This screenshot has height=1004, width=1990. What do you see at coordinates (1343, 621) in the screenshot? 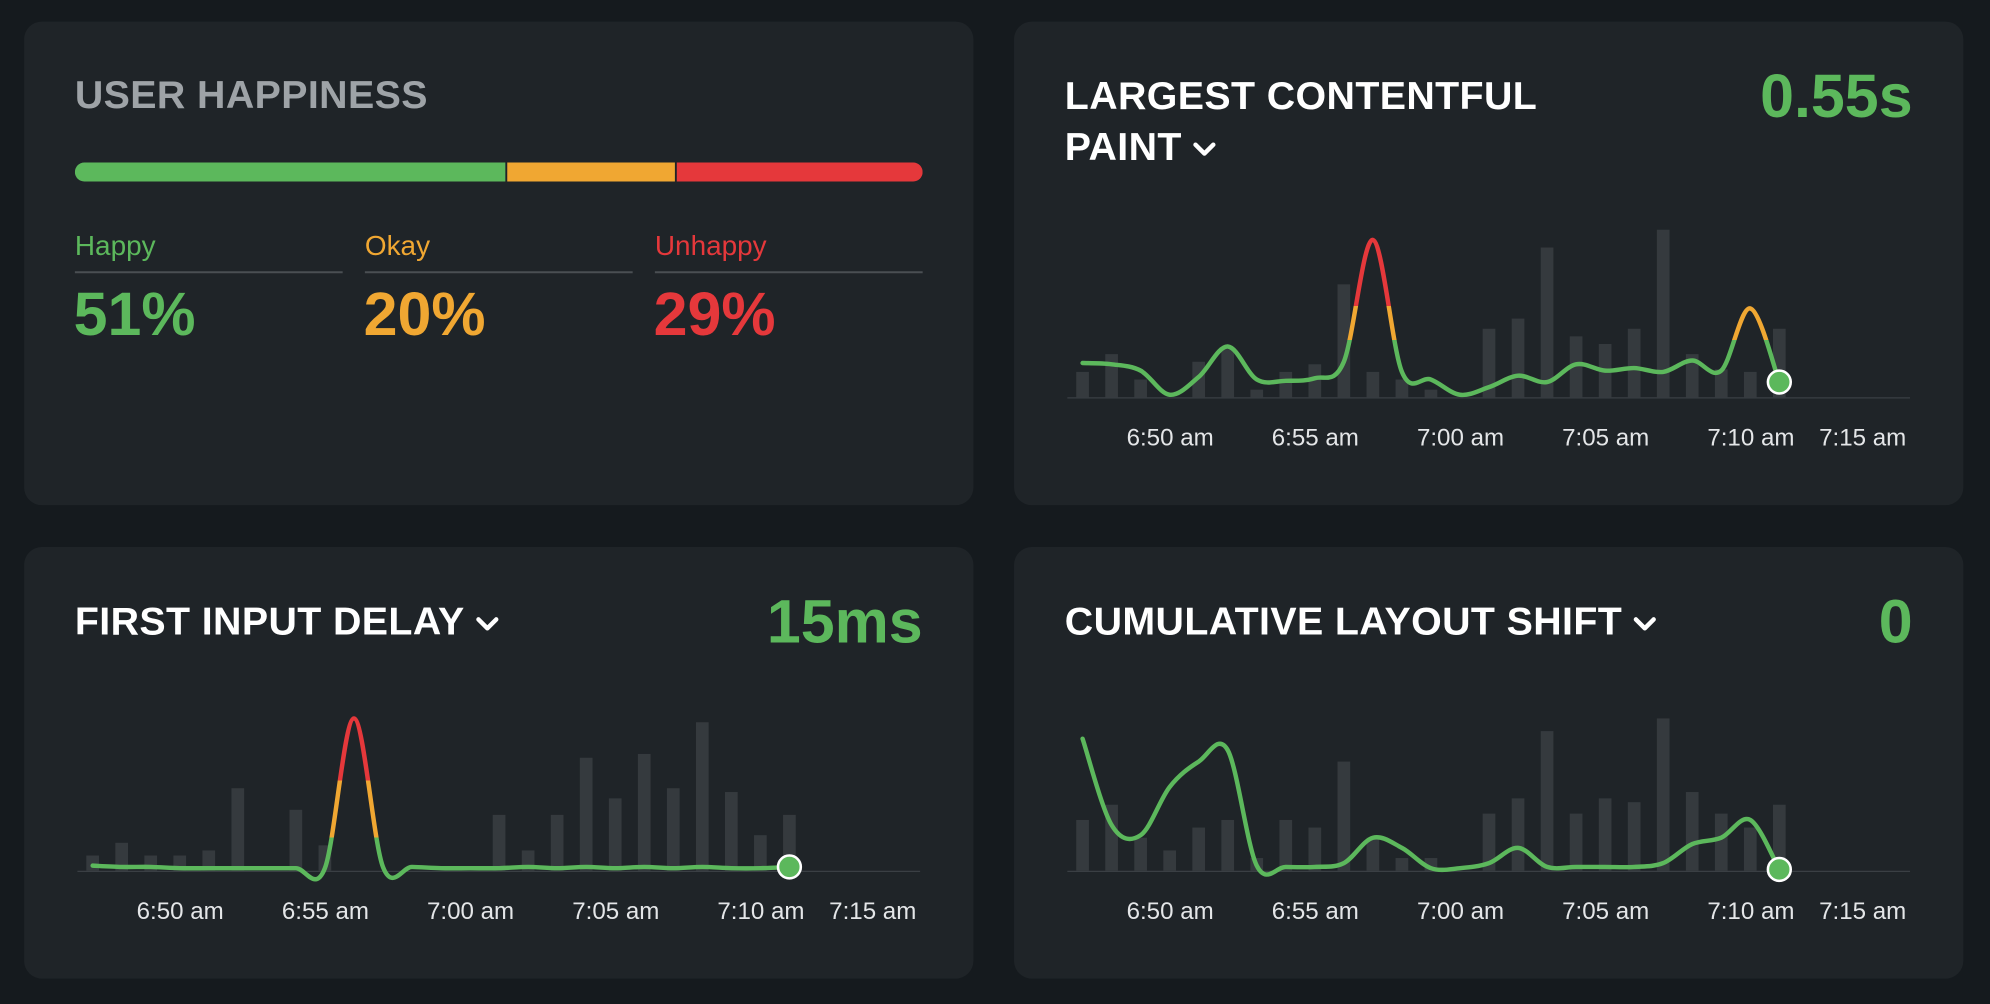
I see `title-text: CUMULATIVE LAYOUT SHIFT` at bounding box center [1343, 621].